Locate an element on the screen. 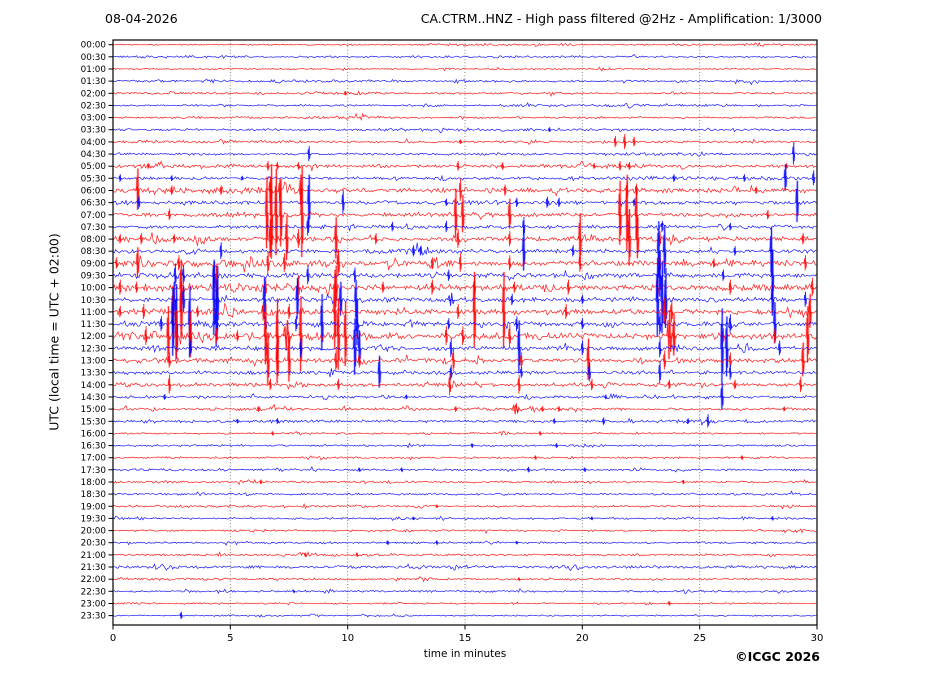 The width and height of the screenshot is (927, 696). trace-row-13:30 is located at coordinates (464, 371).